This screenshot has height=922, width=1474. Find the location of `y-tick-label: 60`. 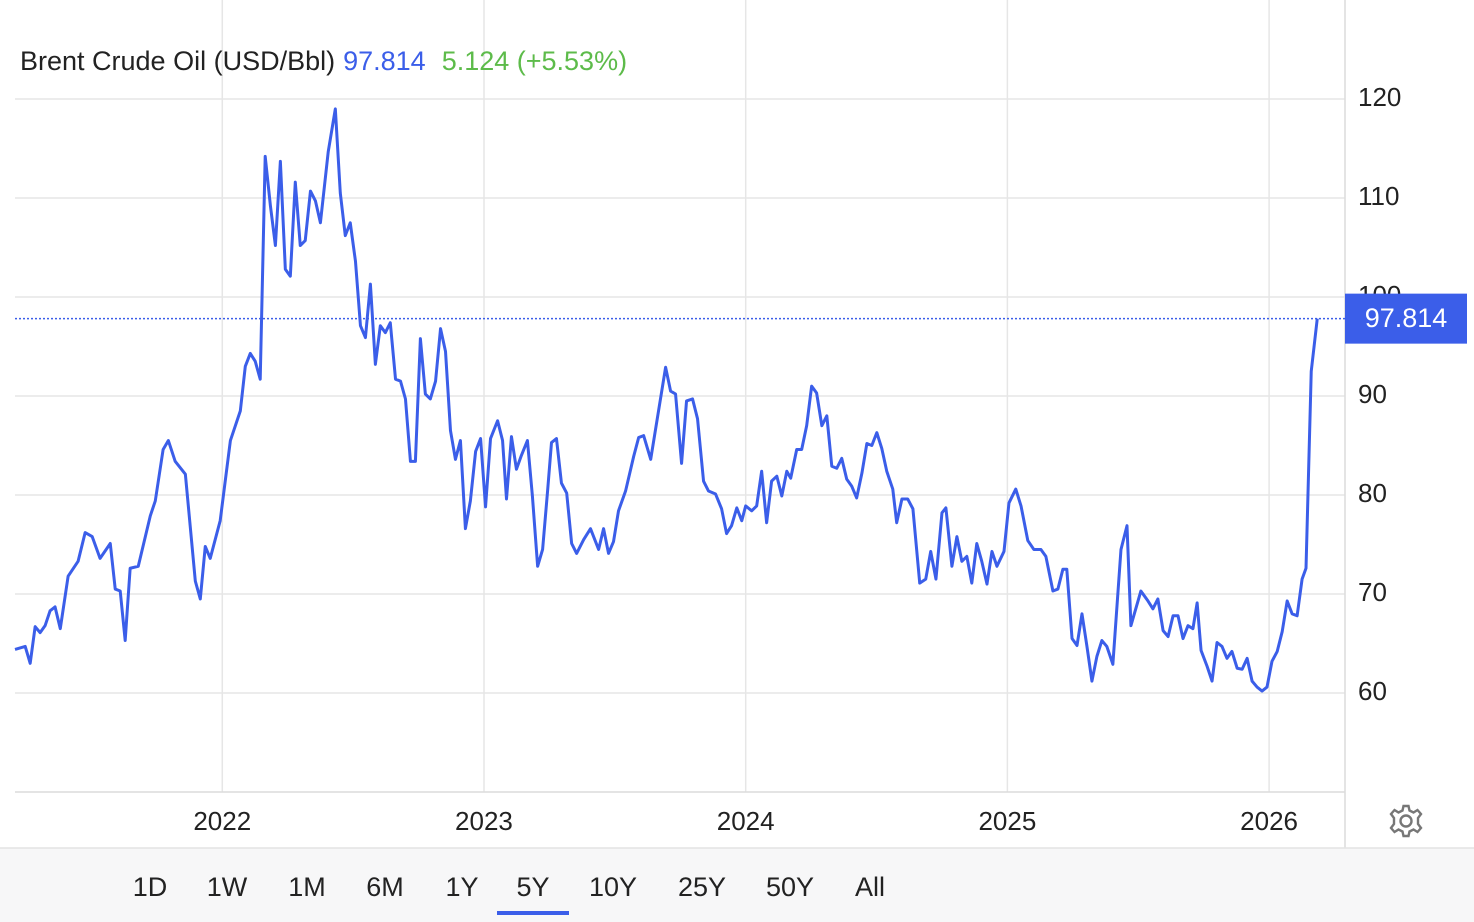

y-tick-label: 60 is located at coordinates (1372, 691).